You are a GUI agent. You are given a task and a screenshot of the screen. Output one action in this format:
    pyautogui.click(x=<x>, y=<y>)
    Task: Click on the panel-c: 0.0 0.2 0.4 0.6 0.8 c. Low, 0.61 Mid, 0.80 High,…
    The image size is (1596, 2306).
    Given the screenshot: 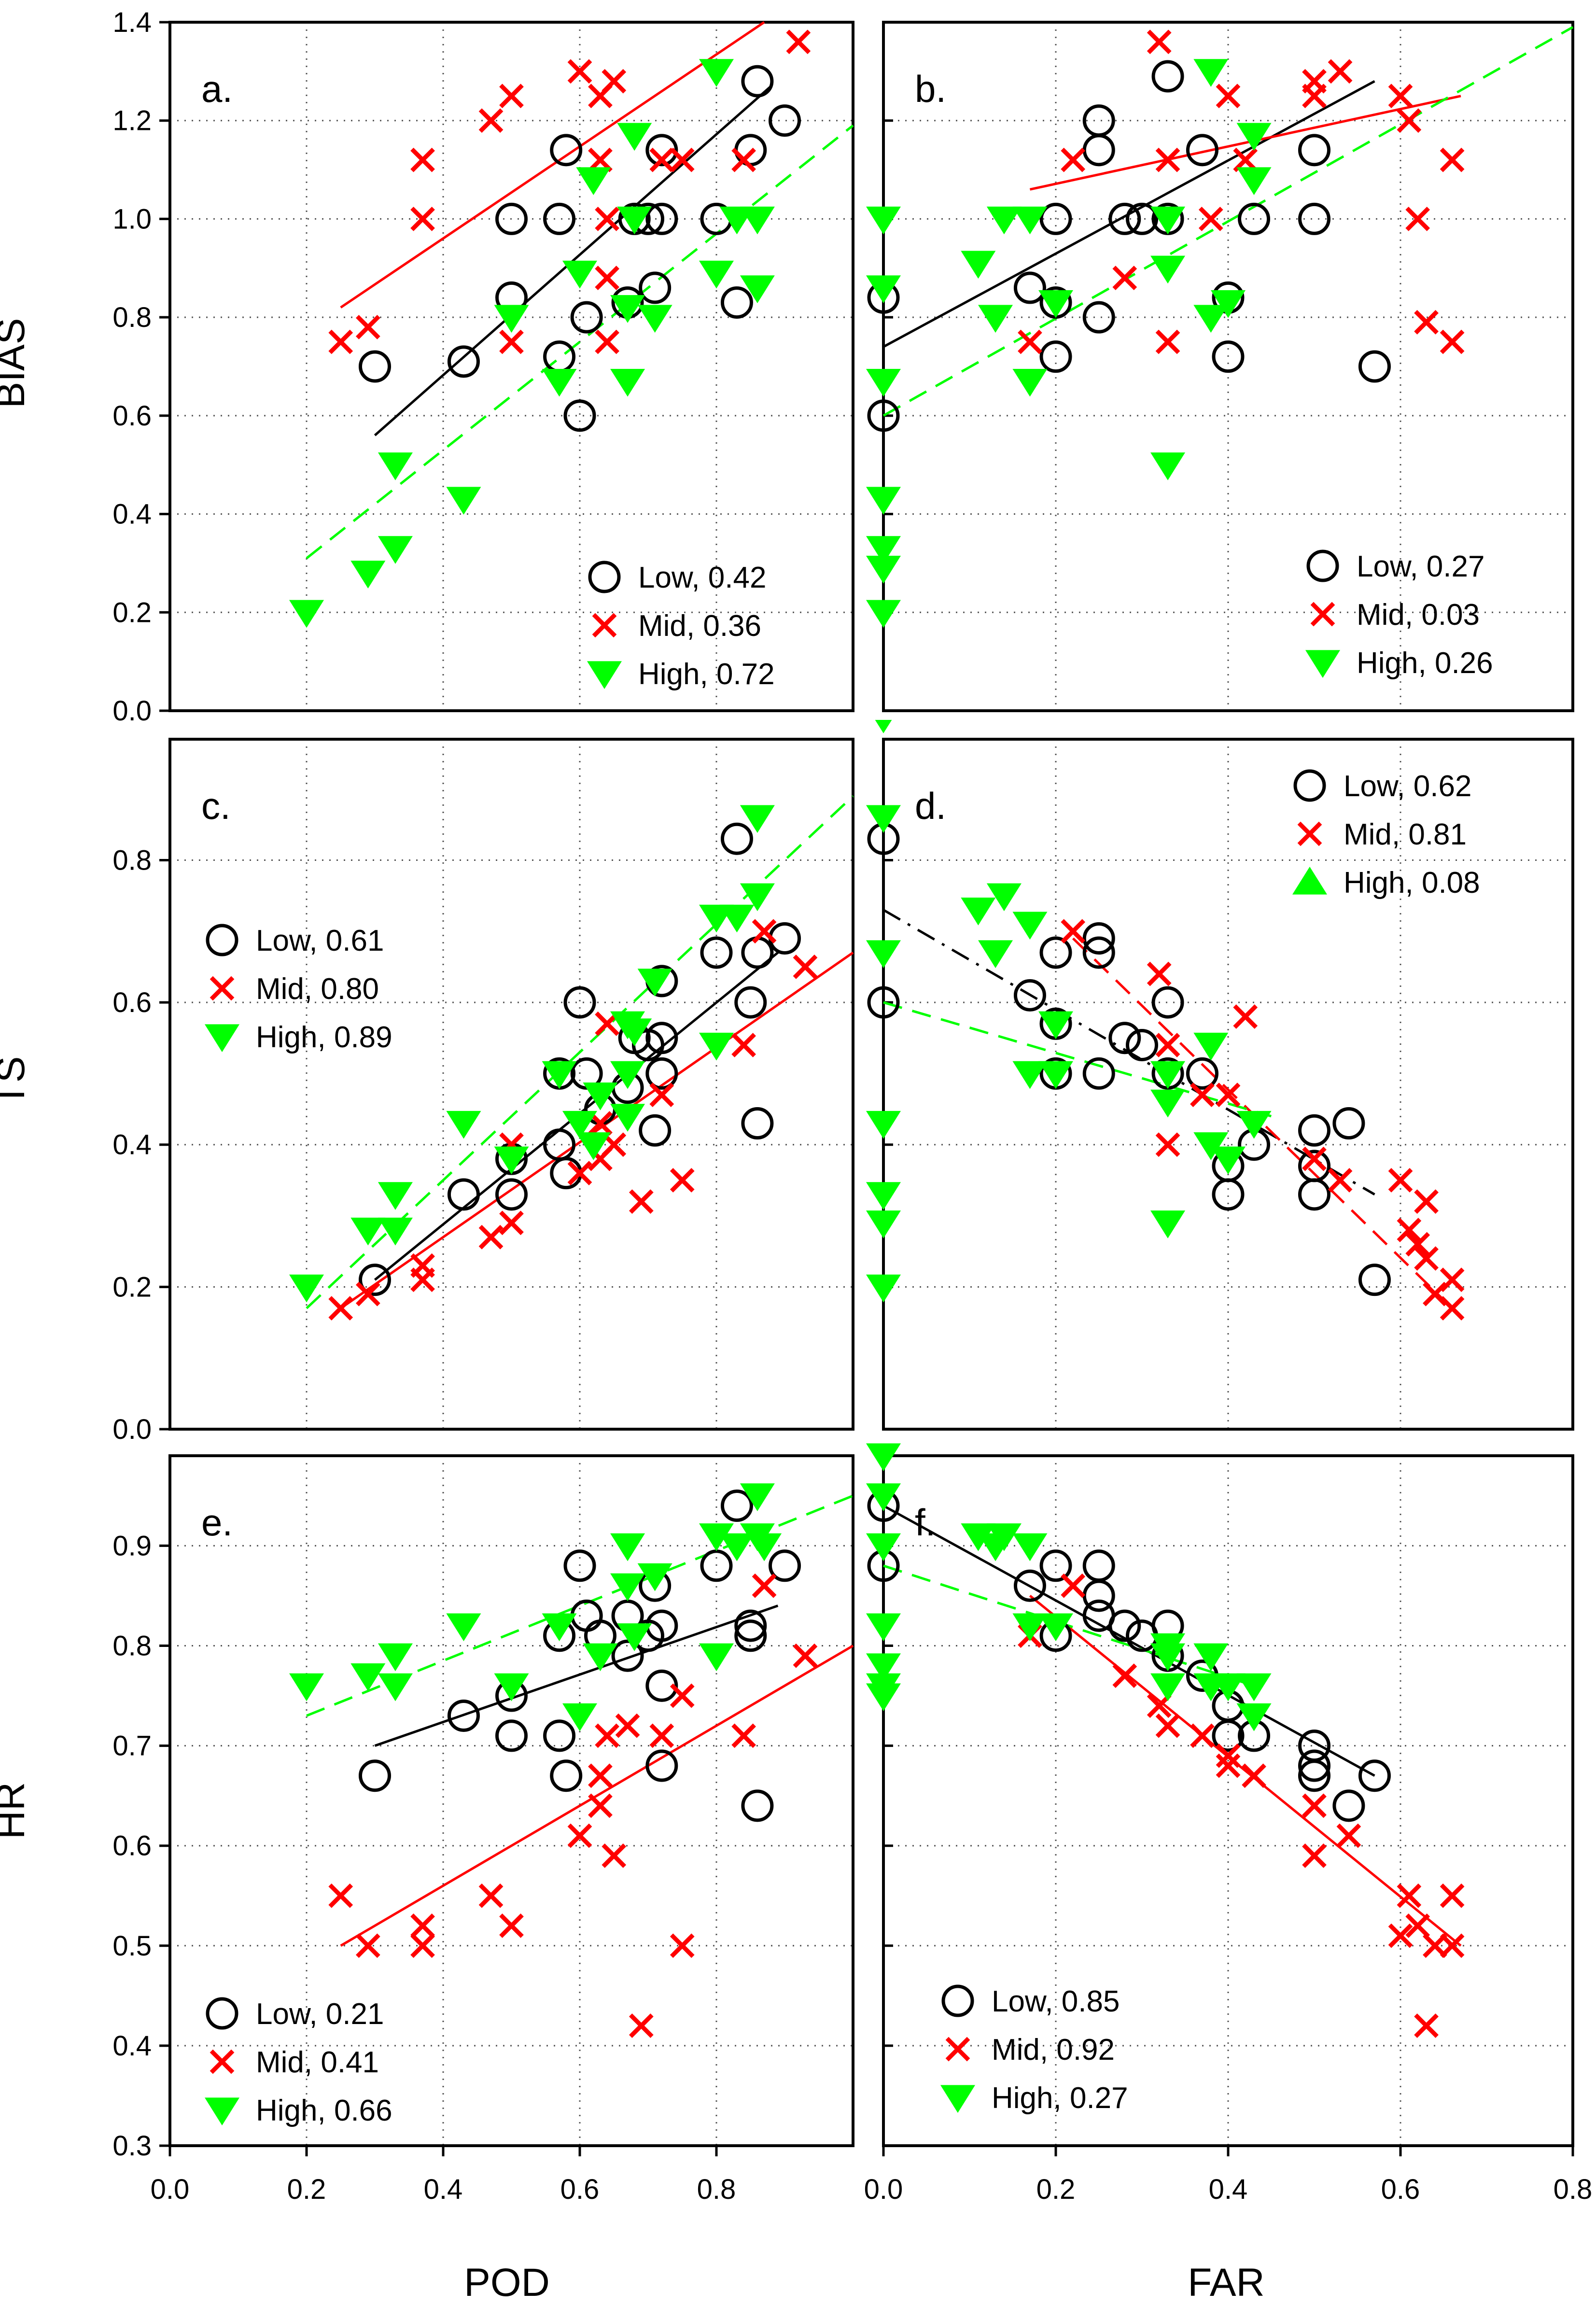 What is the action you would take?
    pyautogui.click(x=483, y=1091)
    